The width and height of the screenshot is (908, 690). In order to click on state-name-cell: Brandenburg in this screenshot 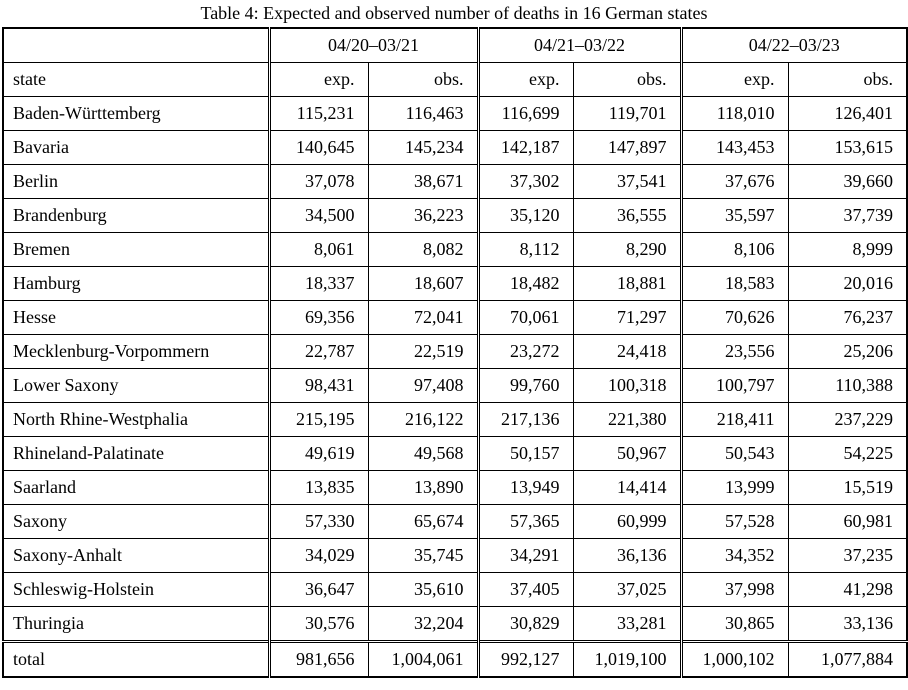, I will do `click(136, 215)`.